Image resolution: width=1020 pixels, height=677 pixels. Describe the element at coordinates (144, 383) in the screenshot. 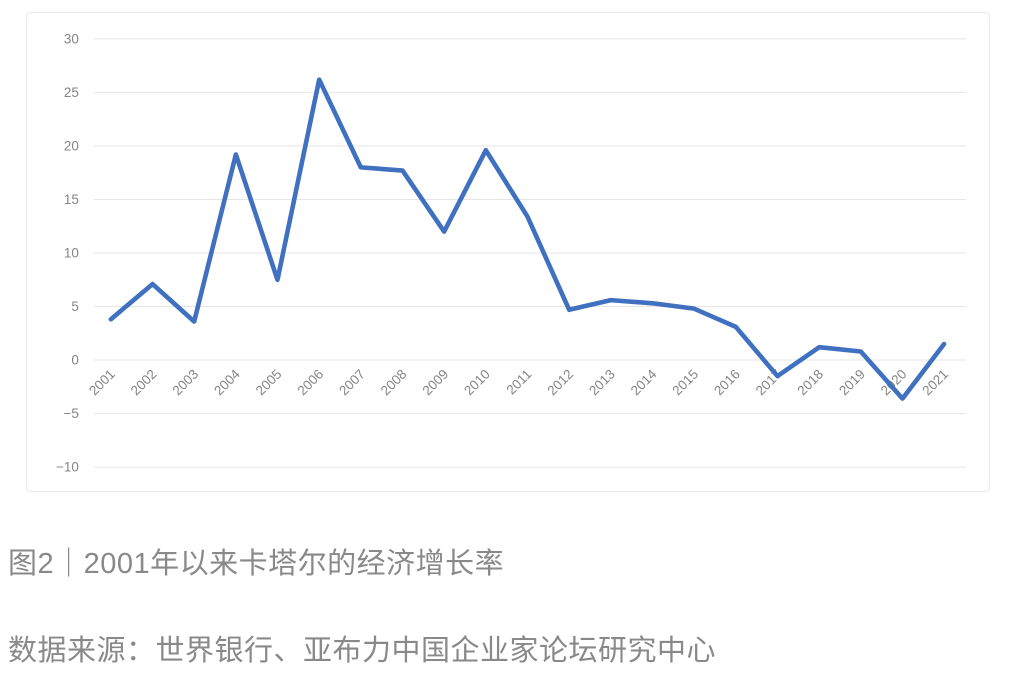

I see `x-axis-tick-label: 2002` at that location.